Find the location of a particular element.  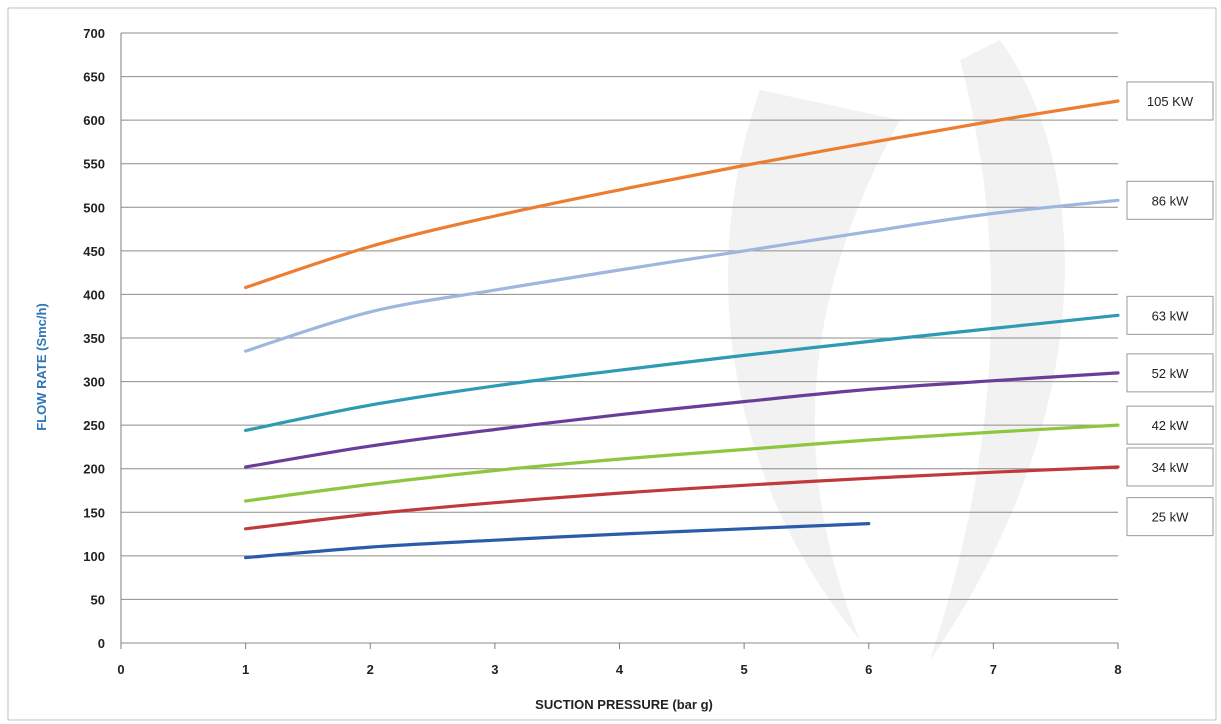

x-tick-label: 2 is located at coordinates (370, 669).